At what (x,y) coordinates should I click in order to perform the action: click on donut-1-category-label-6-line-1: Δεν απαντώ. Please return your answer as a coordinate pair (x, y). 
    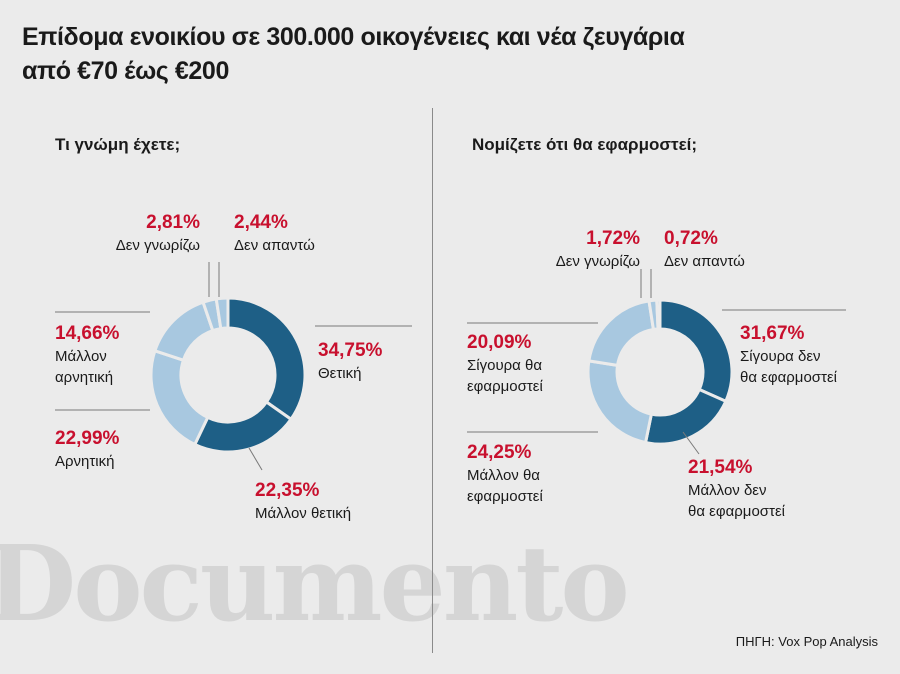
    Looking at the image, I should click on (274, 245).